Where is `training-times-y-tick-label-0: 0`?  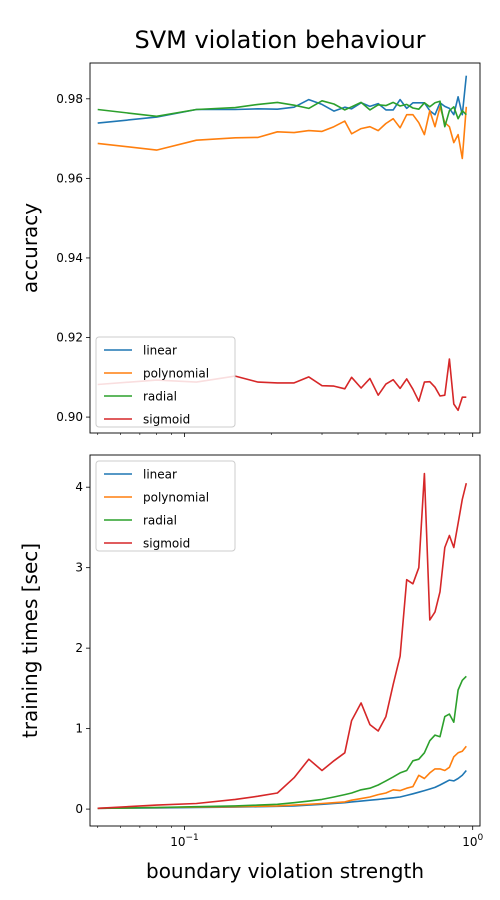 training-times-y-tick-label-0: 0 is located at coordinates (79, 809).